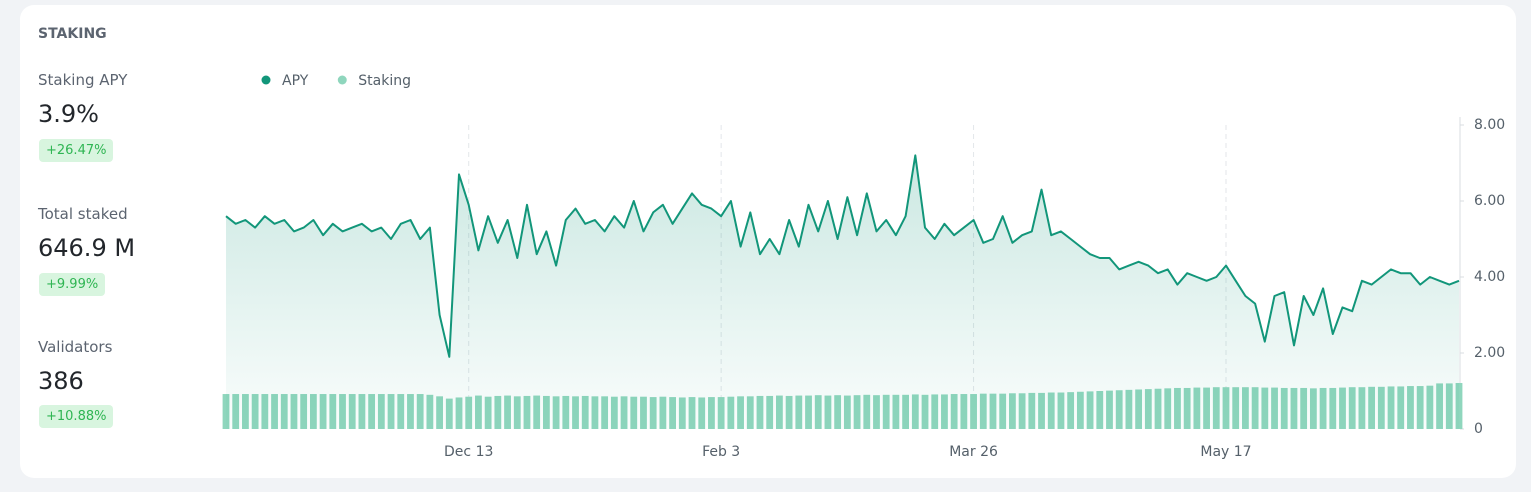 The width and height of the screenshot is (1531, 492). I want to click on stat-label: Staking APY, so click(83, 80).